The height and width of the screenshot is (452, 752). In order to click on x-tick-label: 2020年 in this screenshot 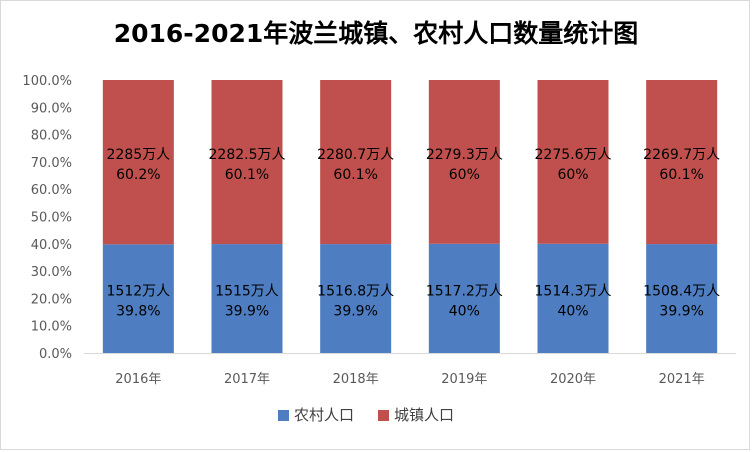, I will do `click(573, 379)`.